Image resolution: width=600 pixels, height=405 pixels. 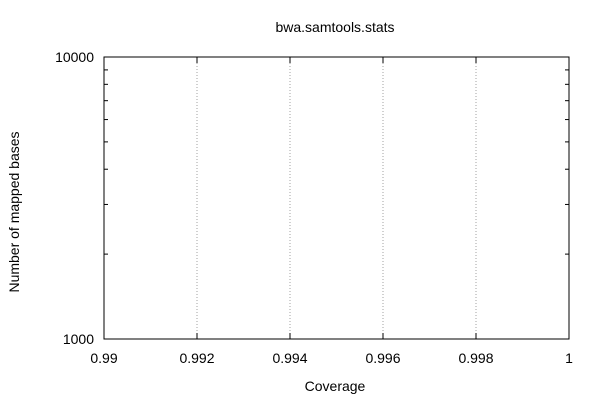 I want to click on x-tick-label: 0.994, so click(x=289, y=358).